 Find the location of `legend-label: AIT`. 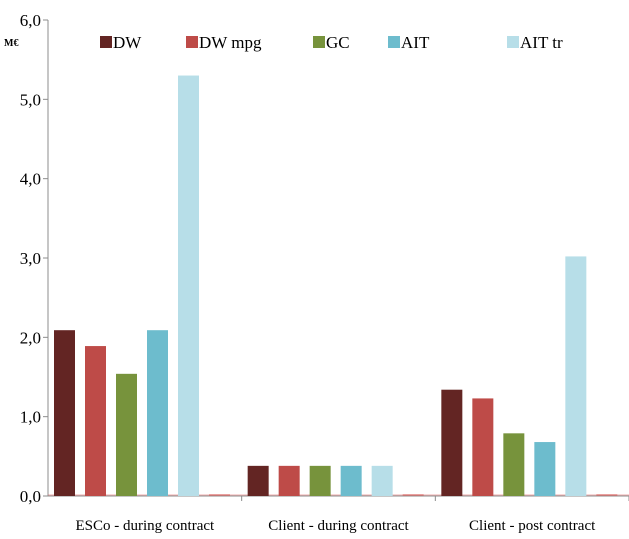

legend-label: AIT is located at coordinates (415, 42).